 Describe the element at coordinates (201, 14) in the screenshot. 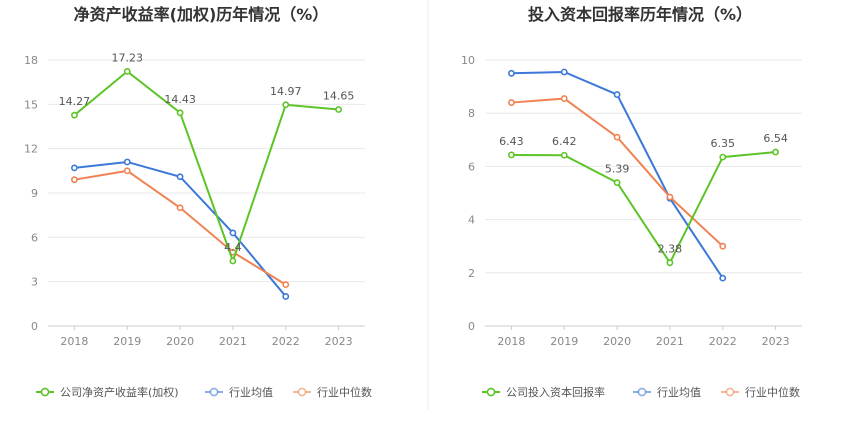

I see `chart-title: 净资产收益率(加权)历年情况（%）` at that location.